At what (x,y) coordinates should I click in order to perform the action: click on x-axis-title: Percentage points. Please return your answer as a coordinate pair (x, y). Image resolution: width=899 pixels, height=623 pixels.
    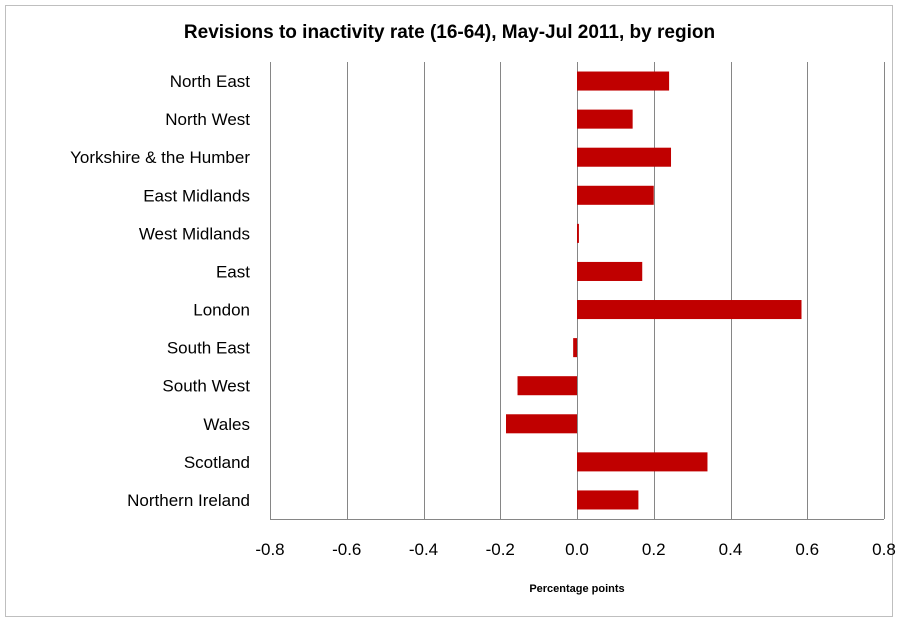
    Looking at the image, I should click on (576, 589).